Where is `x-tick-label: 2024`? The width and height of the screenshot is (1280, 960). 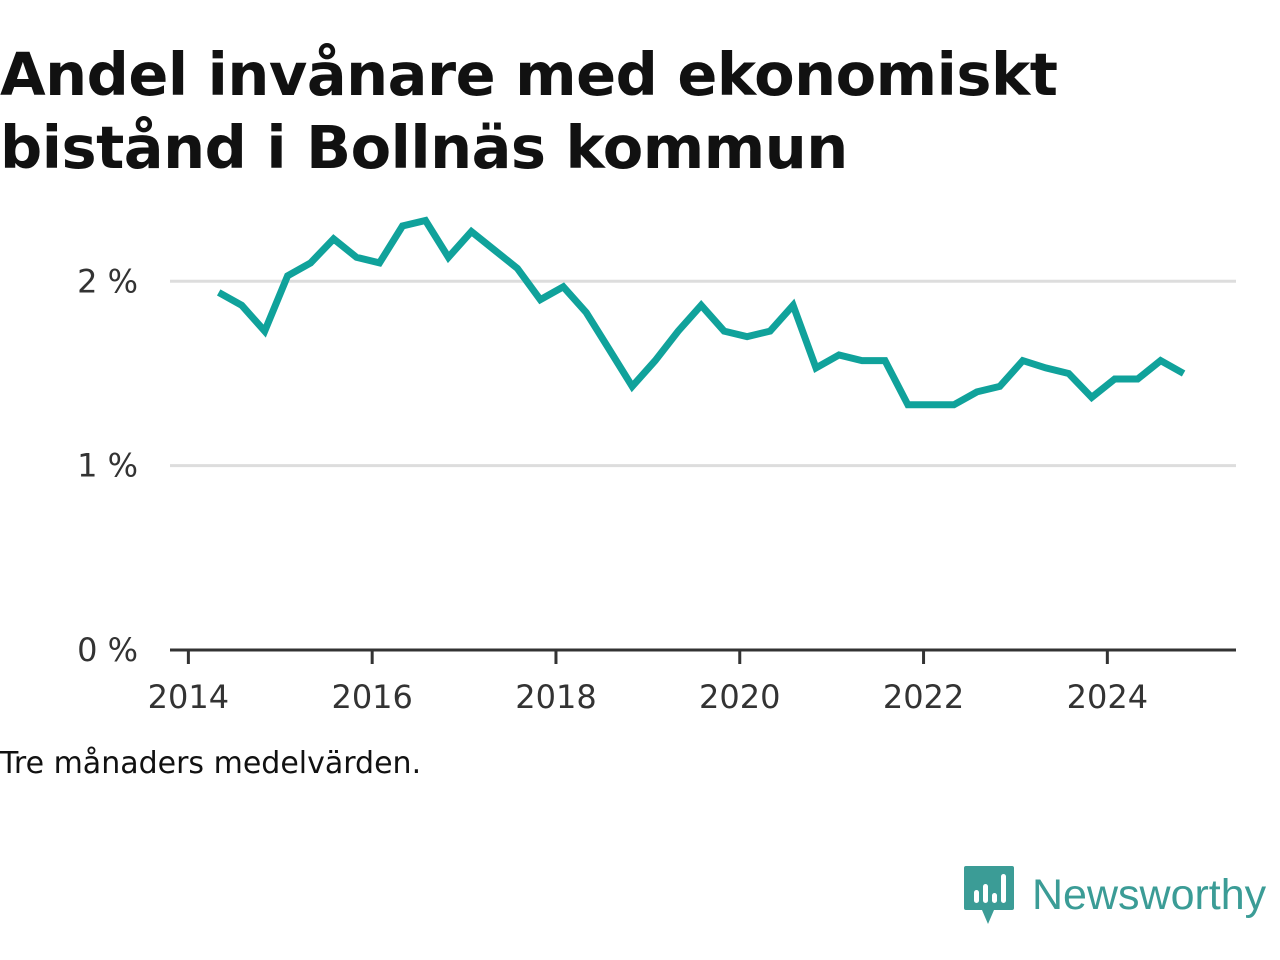 x-tick-label: 2024 is located at coordinates (1107, 697).